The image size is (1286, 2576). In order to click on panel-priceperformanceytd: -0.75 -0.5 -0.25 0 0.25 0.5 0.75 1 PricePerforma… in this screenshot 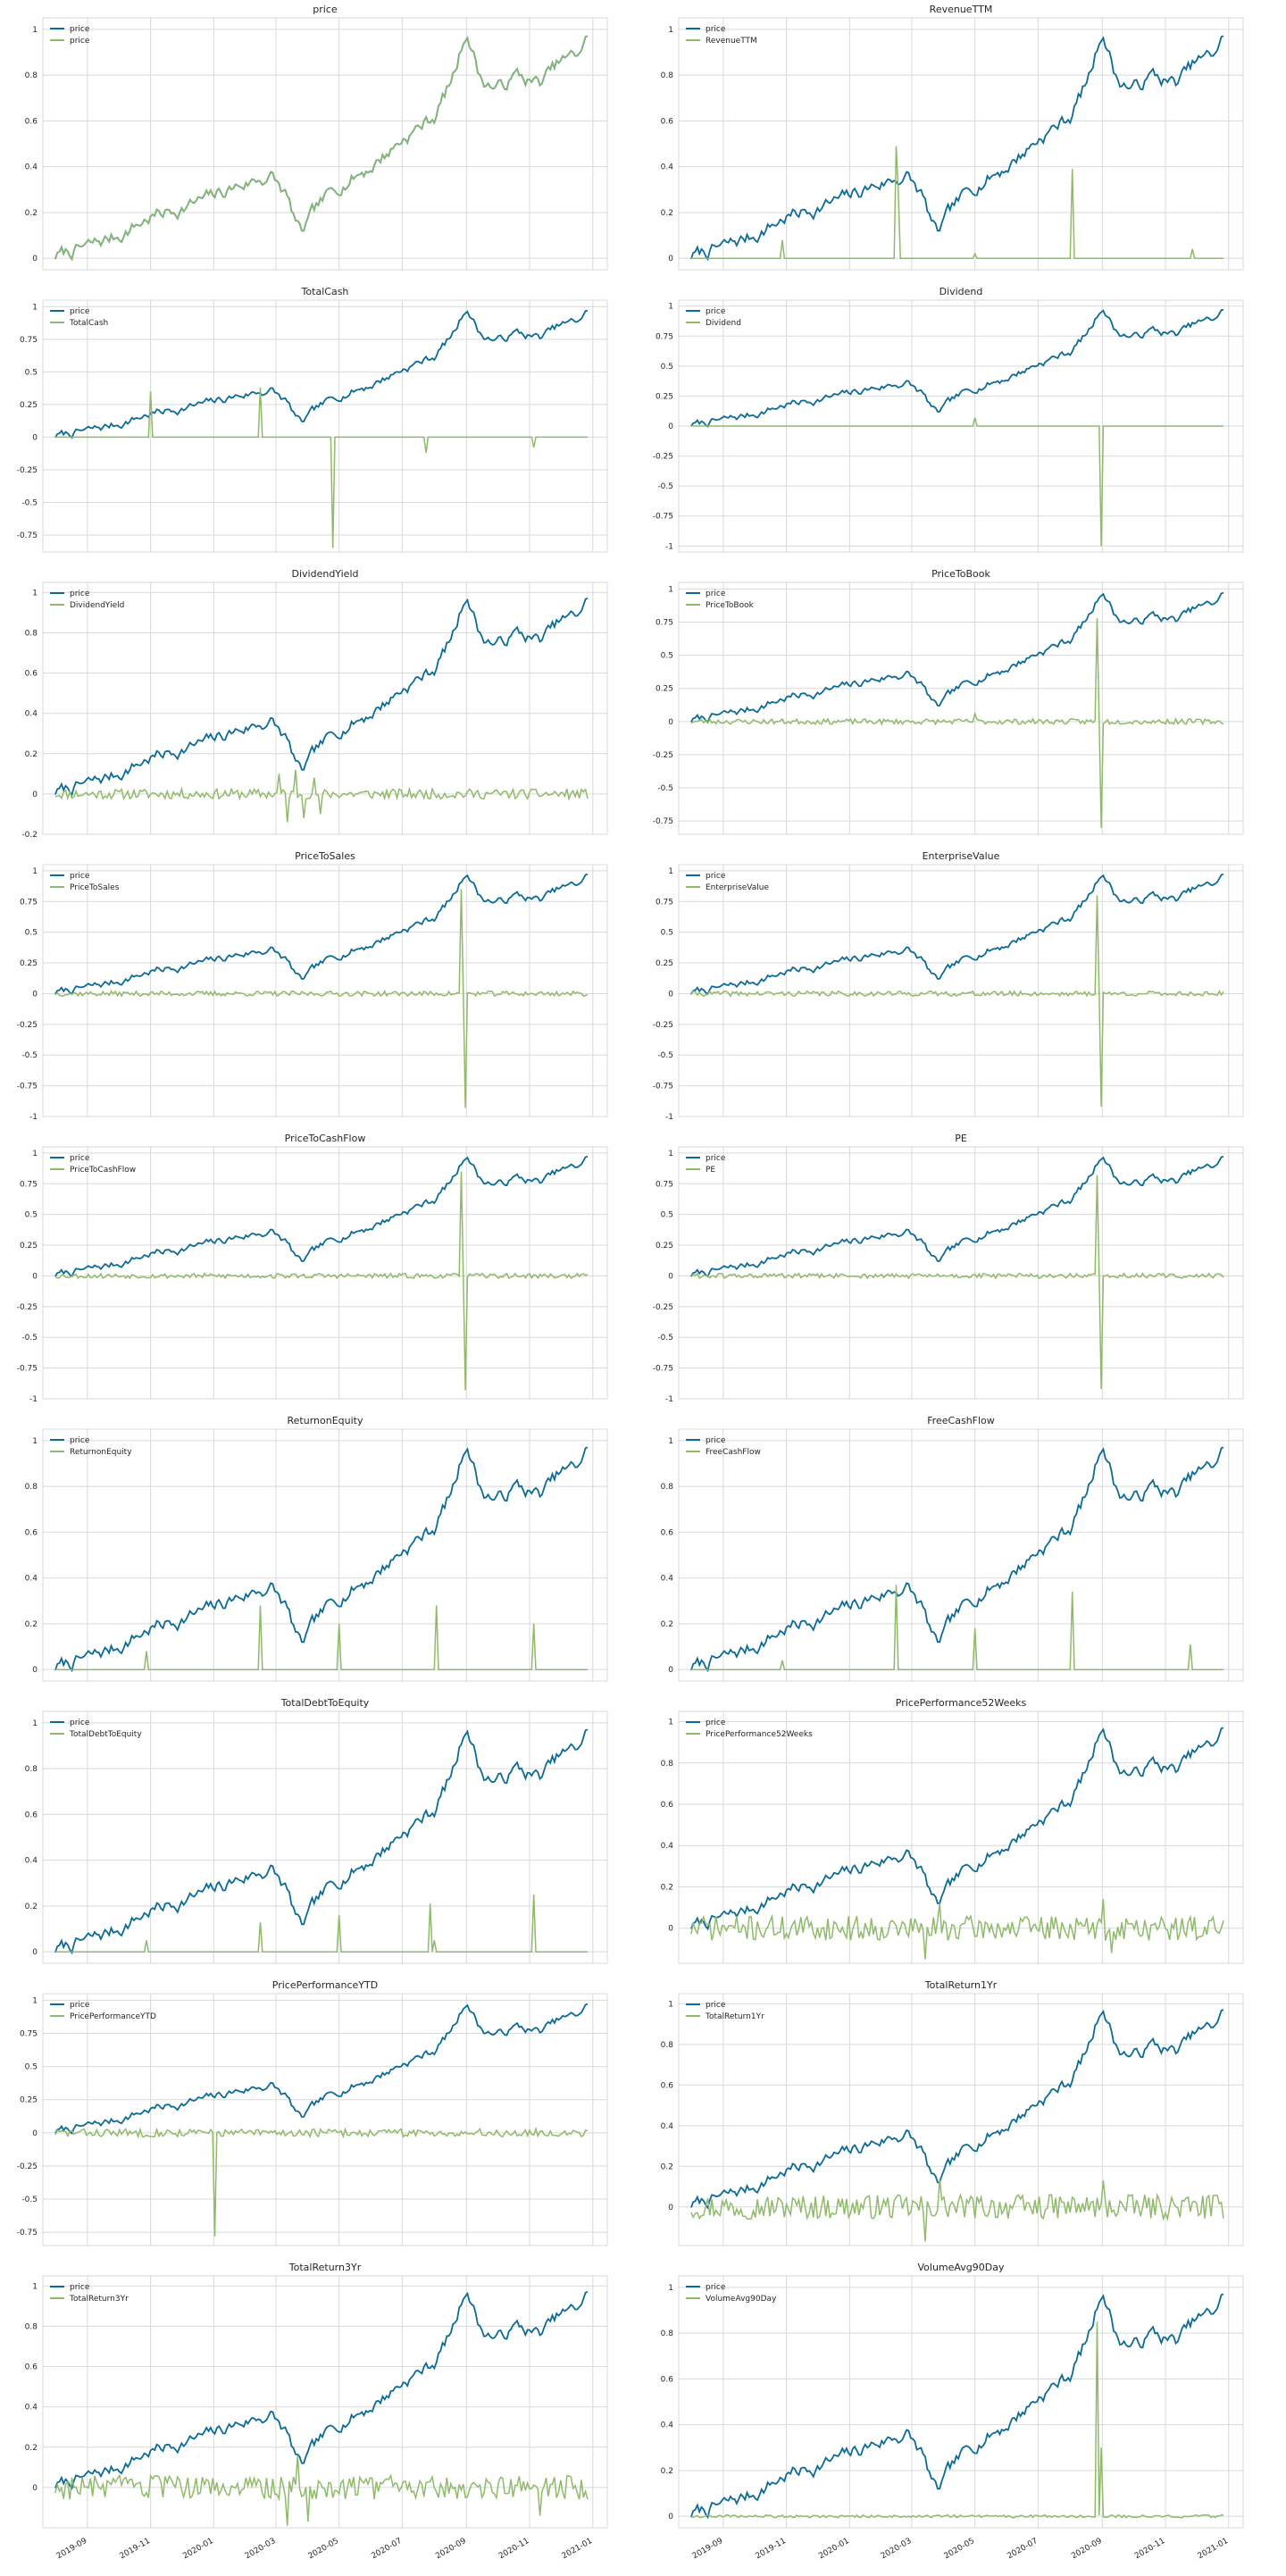, I will do `click(313, 2112)`.